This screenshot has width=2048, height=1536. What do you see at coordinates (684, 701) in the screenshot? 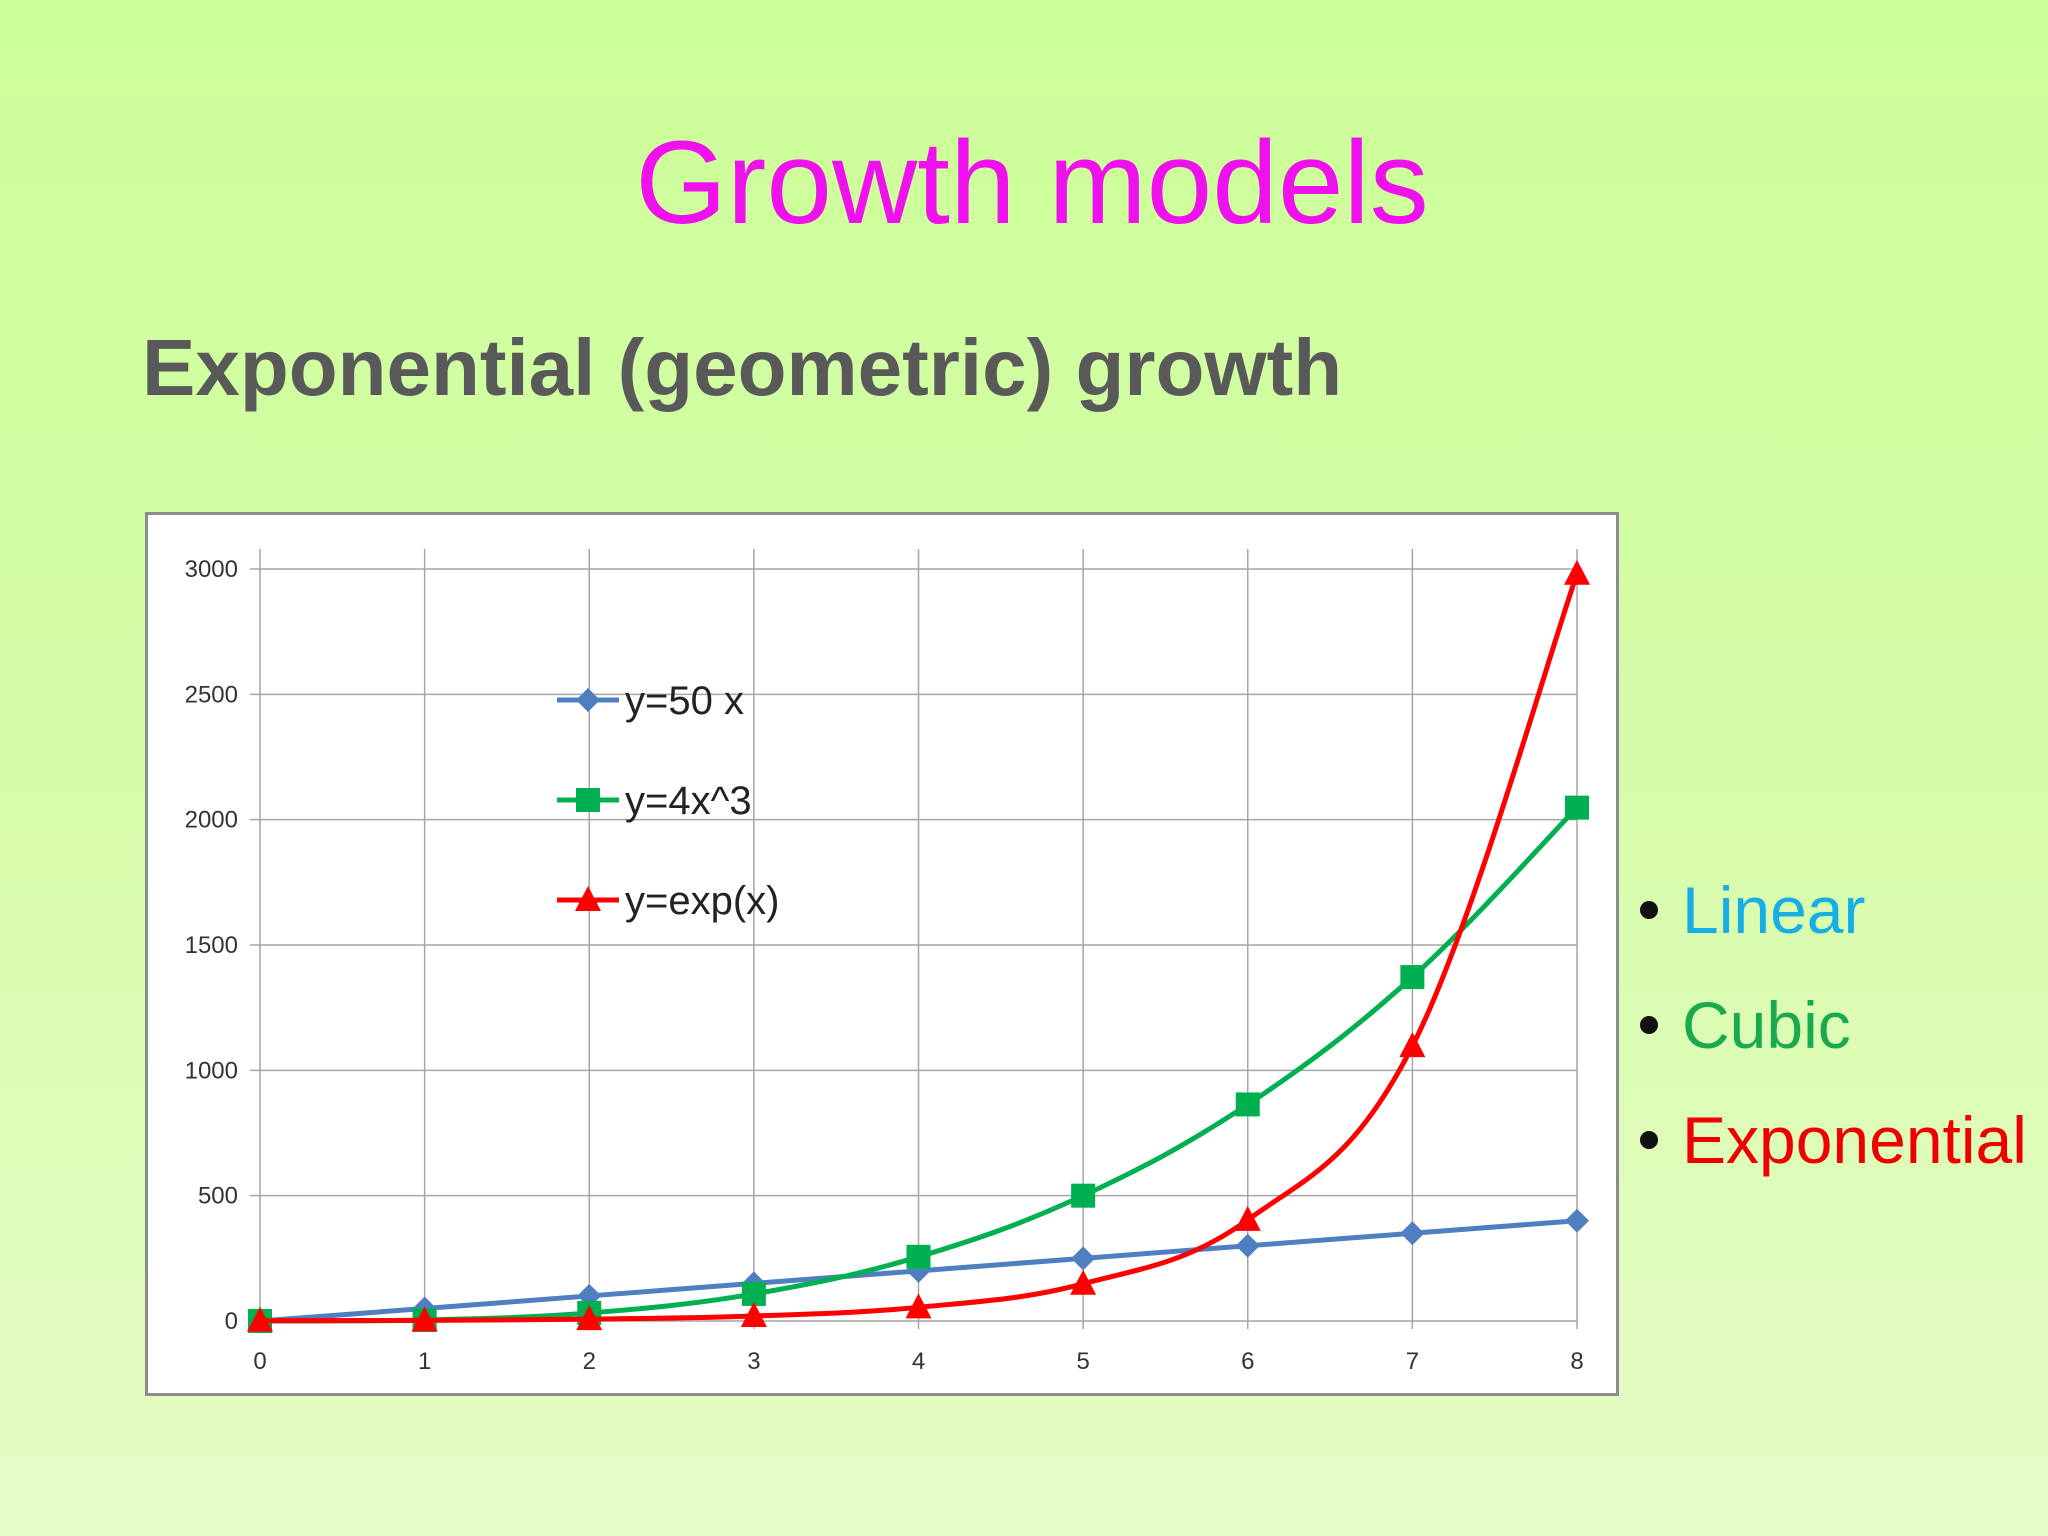
I see `legend-label: y=50 x` at bounding box center [684, 701].